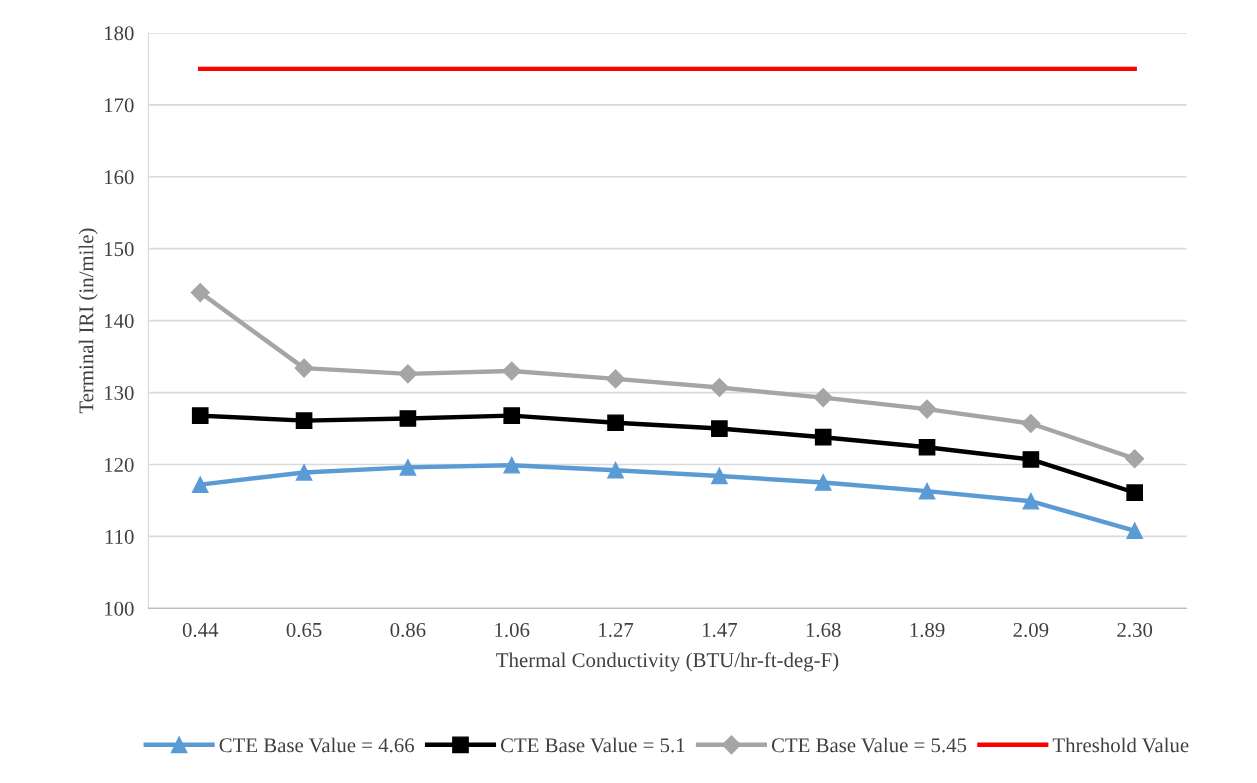 Image resolution: width=1257 pixels, height=783 pixels. I want to click on x-tick-label: 0.65, so click(304, 630).